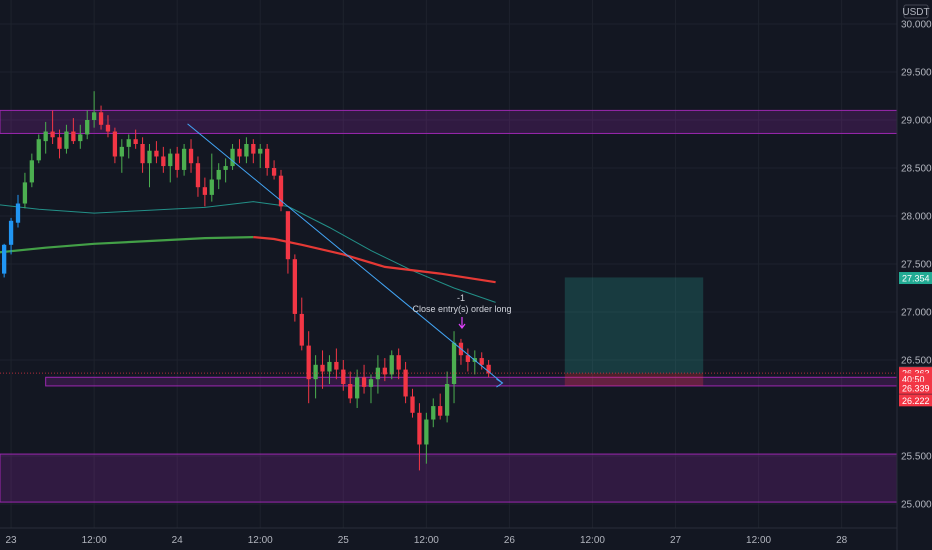 The width and height of the screenshot is (932, 550). I want to click on ma-slow-line-rising, so click(127, 245).